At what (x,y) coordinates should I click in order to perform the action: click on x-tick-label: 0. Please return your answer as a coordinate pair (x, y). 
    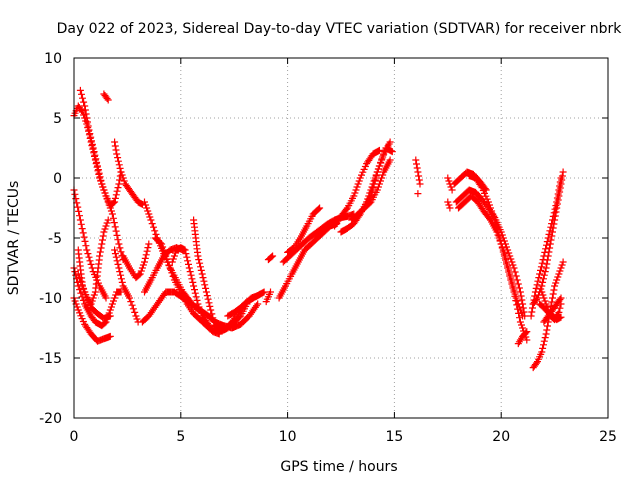
    Looking at the image, I should click on (74, 437).